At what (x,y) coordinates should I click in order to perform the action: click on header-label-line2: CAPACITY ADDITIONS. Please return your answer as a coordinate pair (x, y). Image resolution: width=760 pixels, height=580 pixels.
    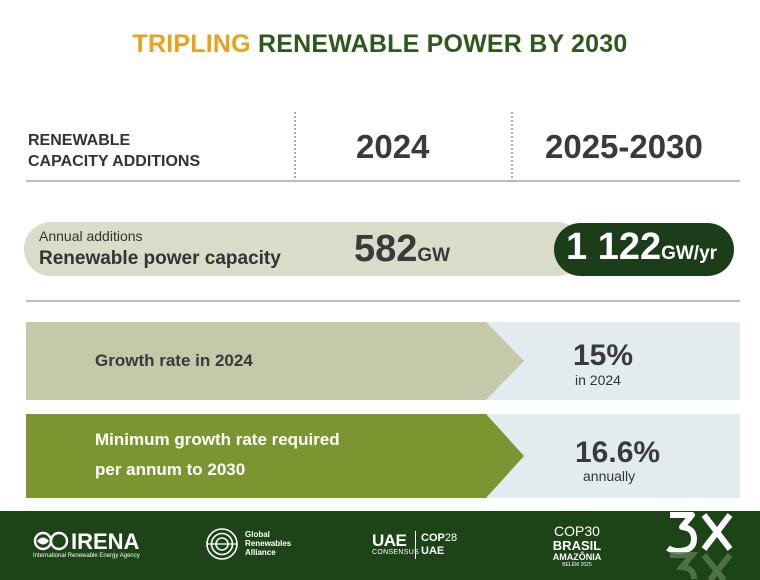
    Looking at the image, I should click on (114, 161).